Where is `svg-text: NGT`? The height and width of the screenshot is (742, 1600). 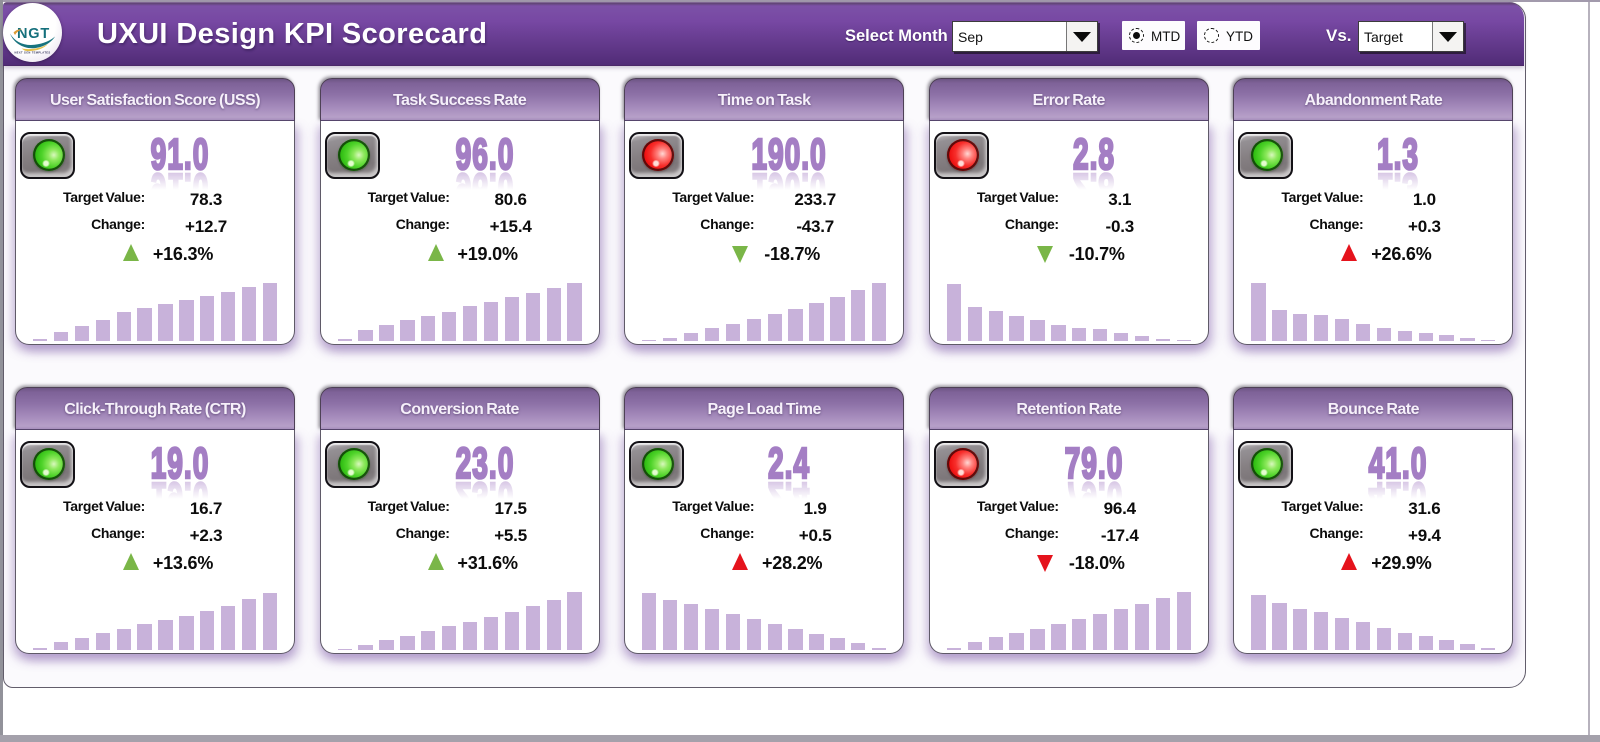 svg-text: NGT is located at coordinates (33, 34).